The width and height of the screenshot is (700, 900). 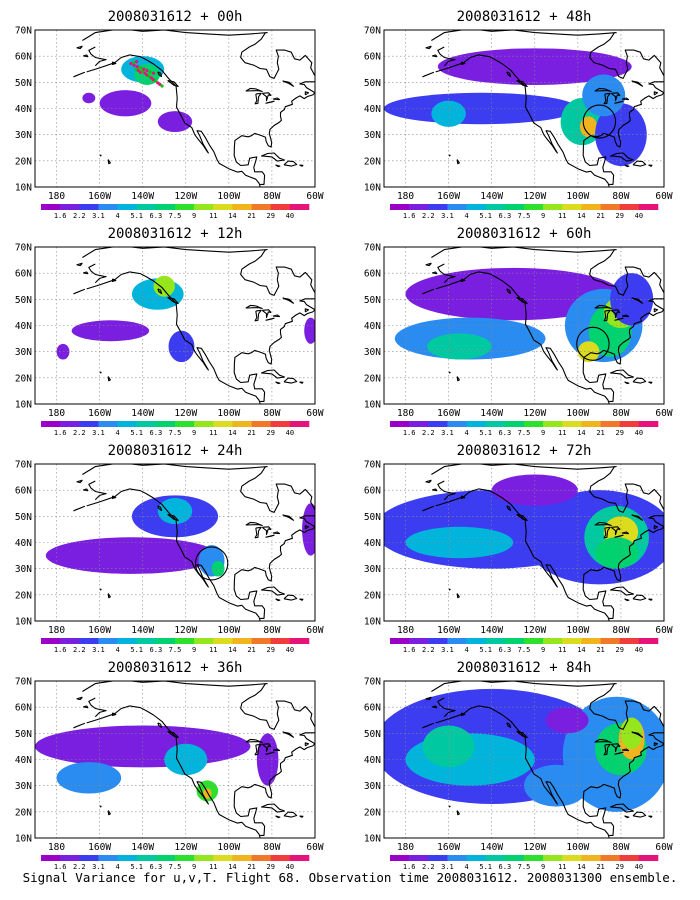 I want to click on colorbar-label: 29, so click(x=270, y=650).